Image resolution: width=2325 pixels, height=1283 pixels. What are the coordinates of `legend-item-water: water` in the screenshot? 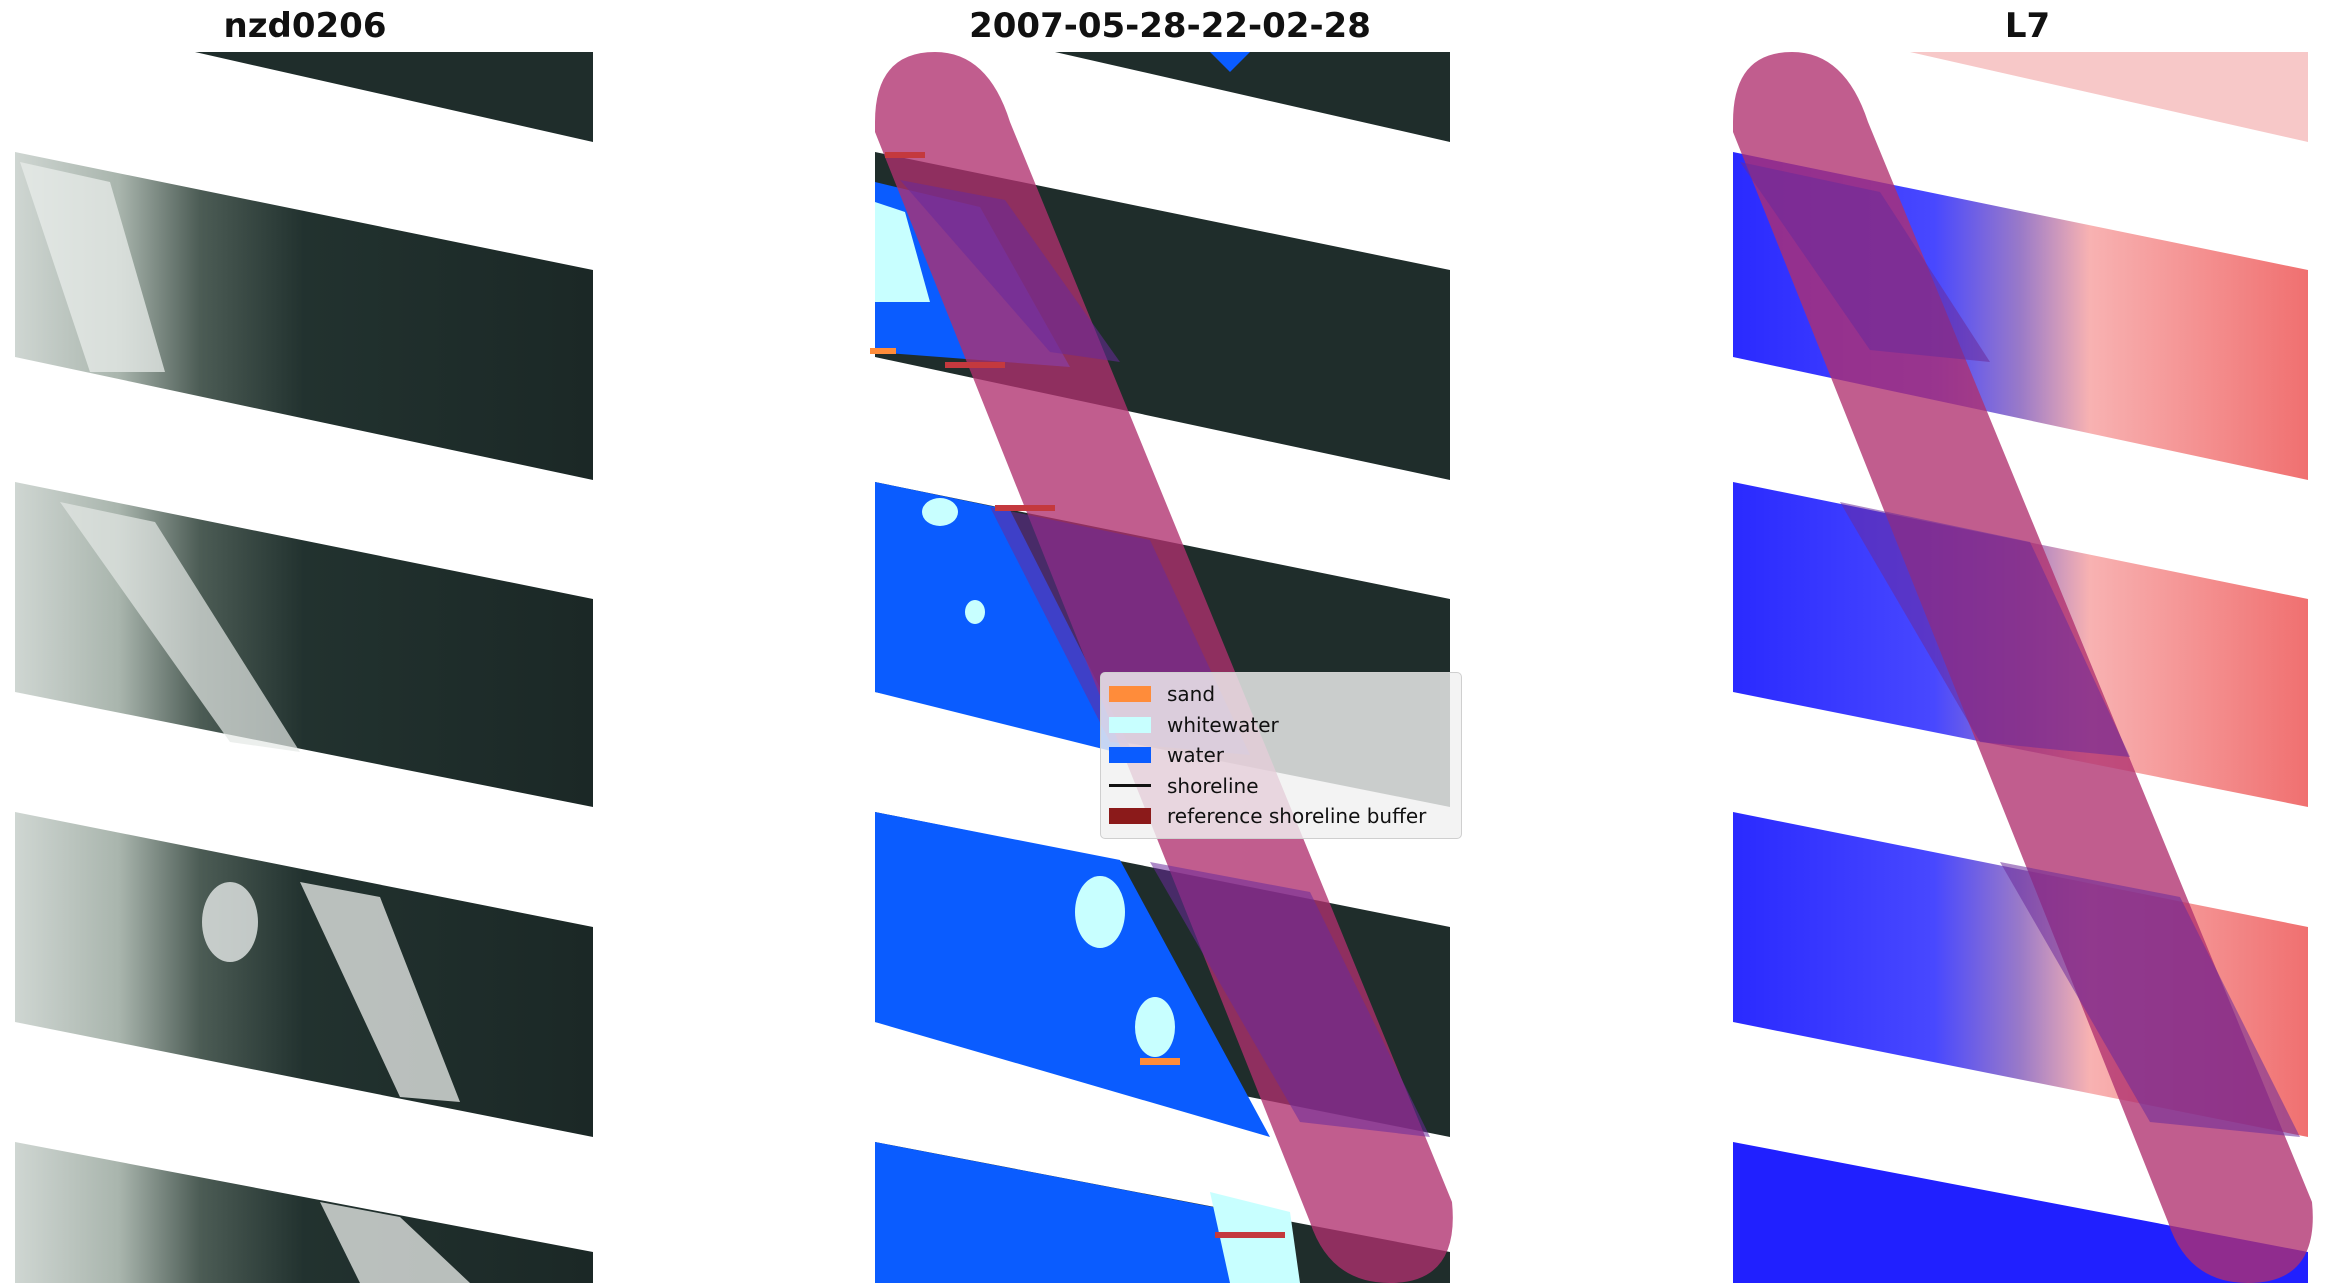 It's located at (1281, 755).